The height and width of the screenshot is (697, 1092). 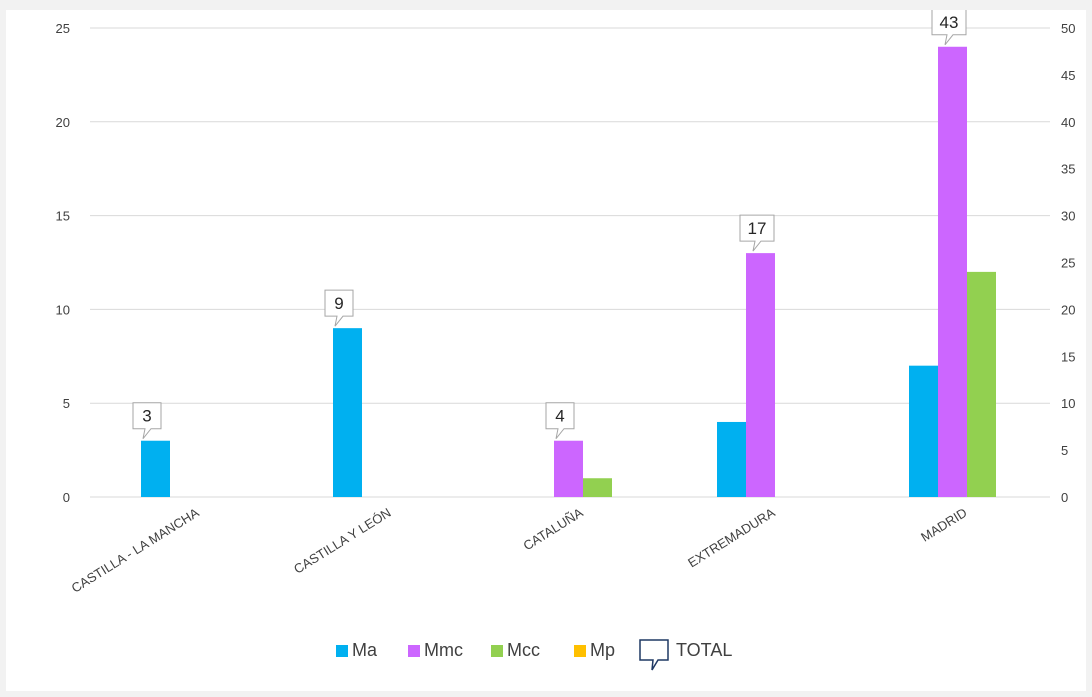 I want to click on legend-label: Mcc, so click(x=523, y=650).